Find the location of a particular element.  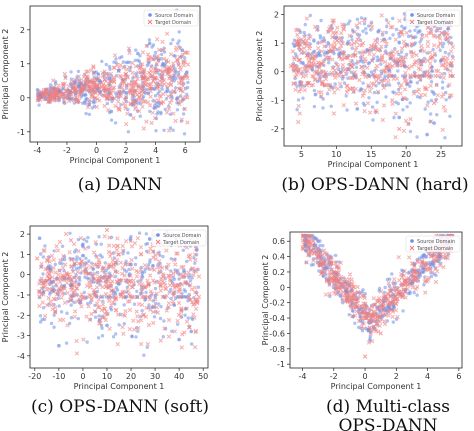

y-tick-label: 0 is located at coordinates (22, 98).